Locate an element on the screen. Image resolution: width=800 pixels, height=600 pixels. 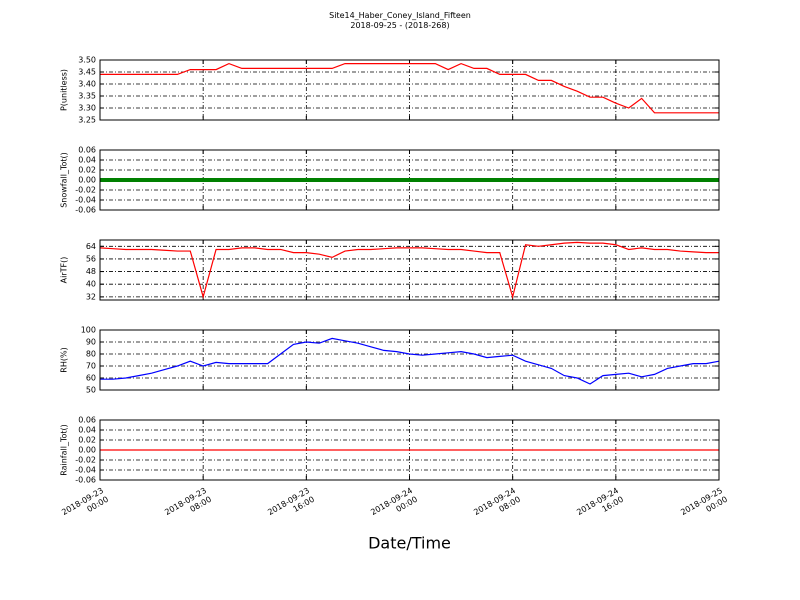
y-tick-label: 90 is located at coordinates (91, 342).